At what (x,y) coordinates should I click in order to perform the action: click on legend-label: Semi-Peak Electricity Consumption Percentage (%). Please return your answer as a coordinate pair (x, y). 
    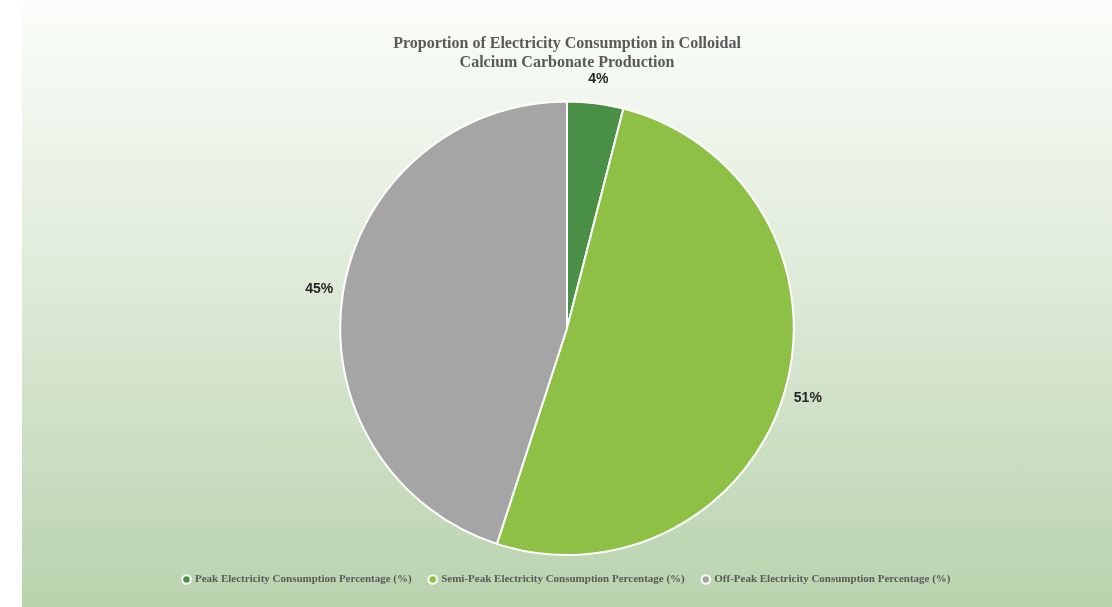
    Looking at the image, I should click on (563, 579).